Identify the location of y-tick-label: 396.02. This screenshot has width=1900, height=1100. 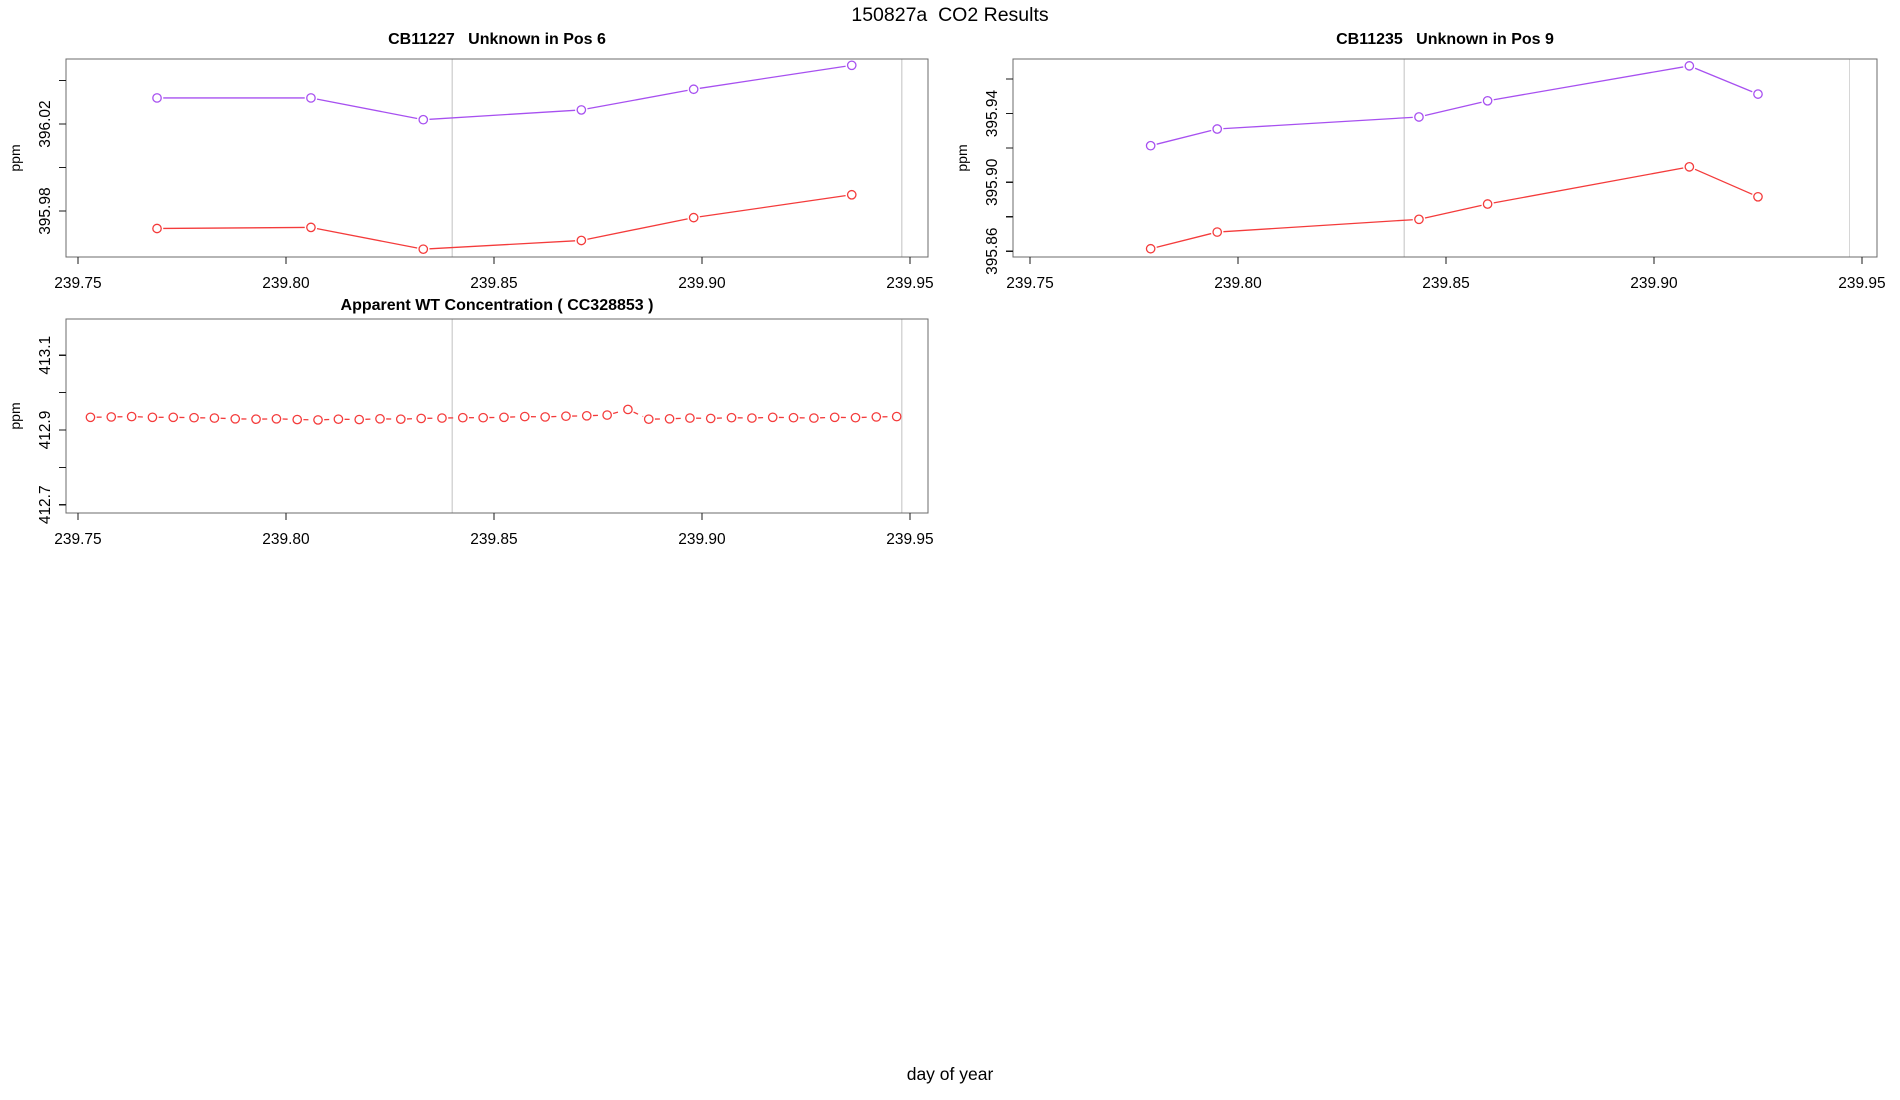
(45, 123).